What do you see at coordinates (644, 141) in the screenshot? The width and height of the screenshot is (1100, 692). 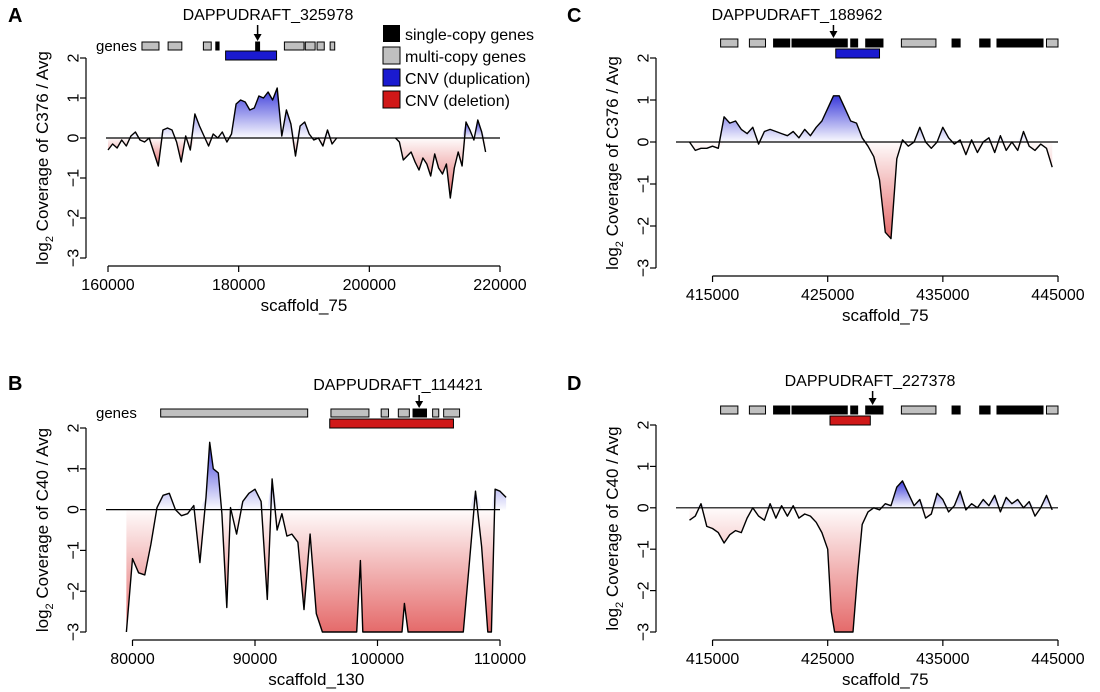 I see `y-tick-label-c: 0` at bounding box center [644, 141].